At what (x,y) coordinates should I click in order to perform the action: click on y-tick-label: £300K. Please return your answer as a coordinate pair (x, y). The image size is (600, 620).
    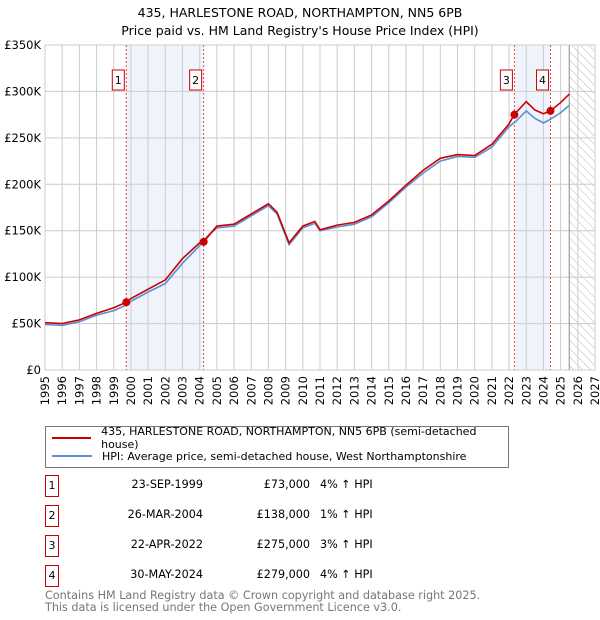
    Looking at the image, I should click on (22, 91).